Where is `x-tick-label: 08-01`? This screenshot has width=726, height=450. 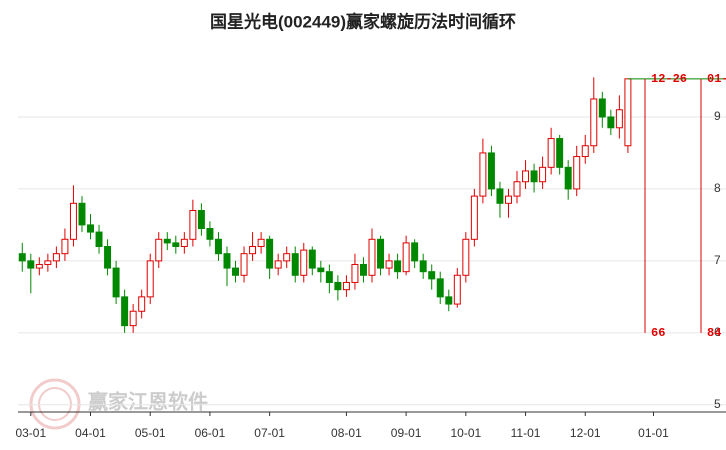
x-tick-label: 08-01 is located at coordinates (346, 433).